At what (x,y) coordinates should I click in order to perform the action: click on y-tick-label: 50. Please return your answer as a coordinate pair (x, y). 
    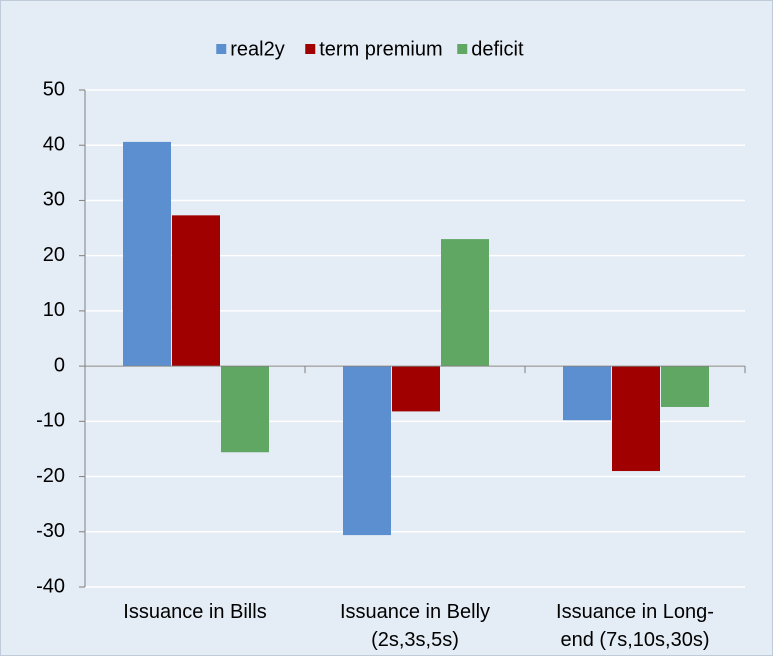
    Looking at the image, I should click on (54, 89).